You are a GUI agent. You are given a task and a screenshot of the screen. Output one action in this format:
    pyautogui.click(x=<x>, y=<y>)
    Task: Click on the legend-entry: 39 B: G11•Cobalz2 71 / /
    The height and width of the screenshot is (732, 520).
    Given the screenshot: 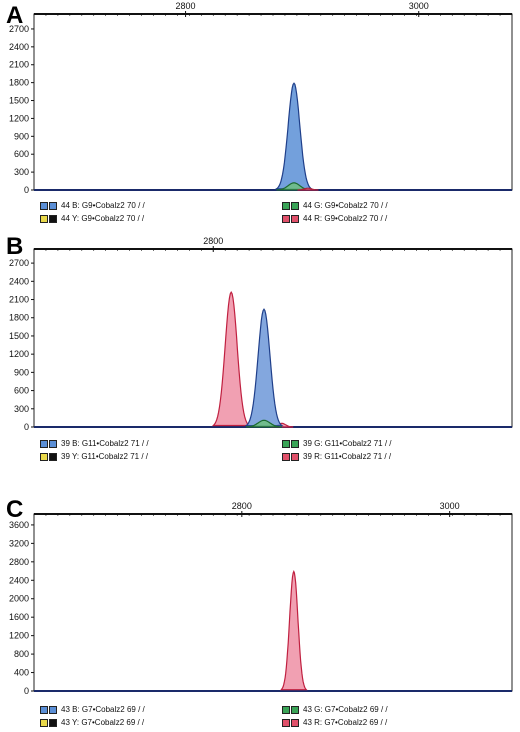 What is the action you would take?
    pyautogui.click(x=94, y=443)
    